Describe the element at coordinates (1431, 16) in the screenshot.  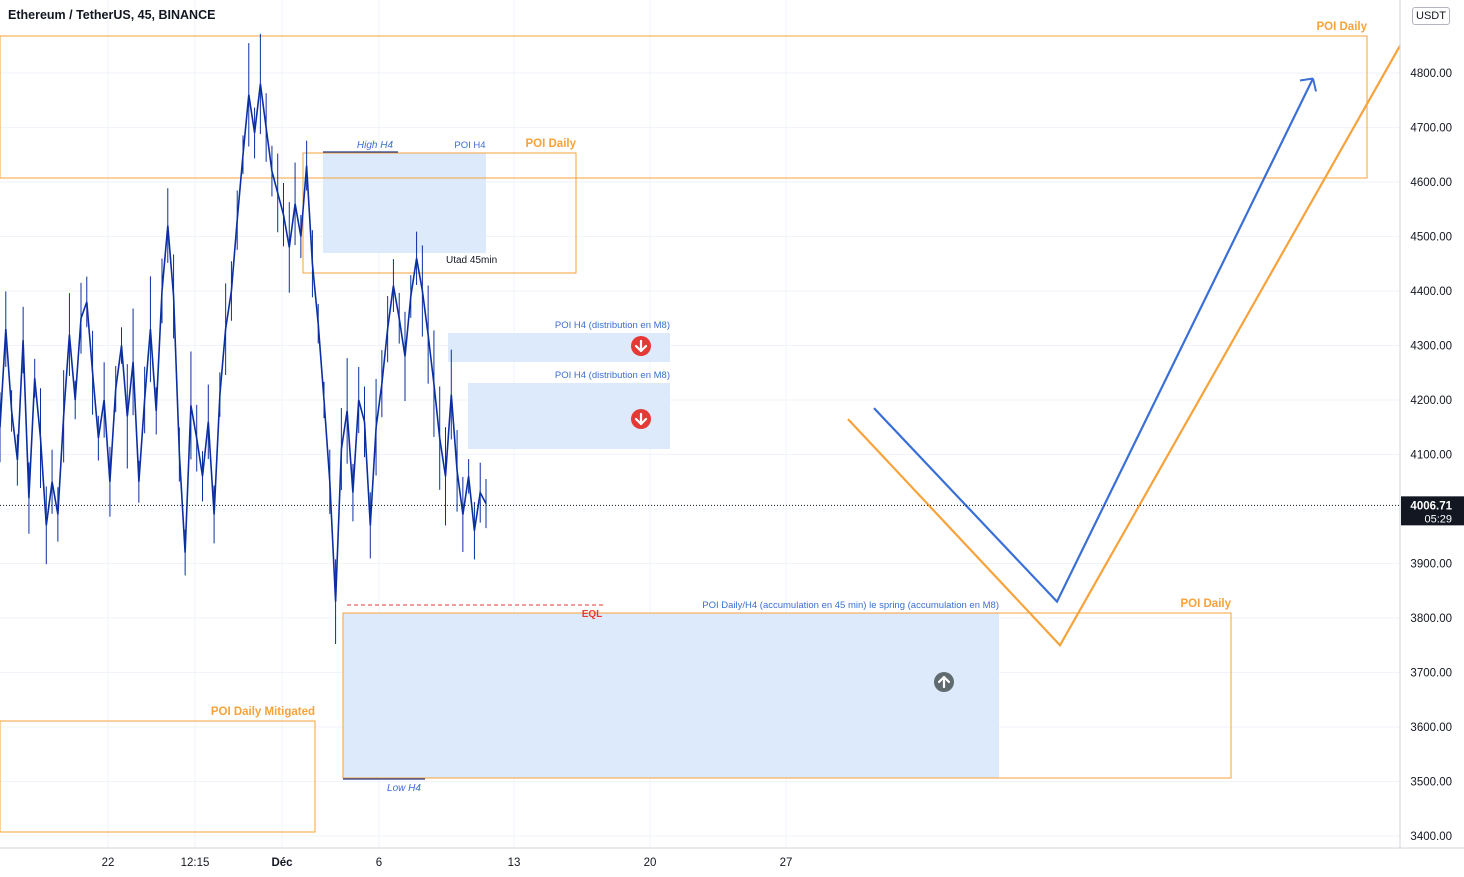
I see `currency-selector: USDT` at that location.